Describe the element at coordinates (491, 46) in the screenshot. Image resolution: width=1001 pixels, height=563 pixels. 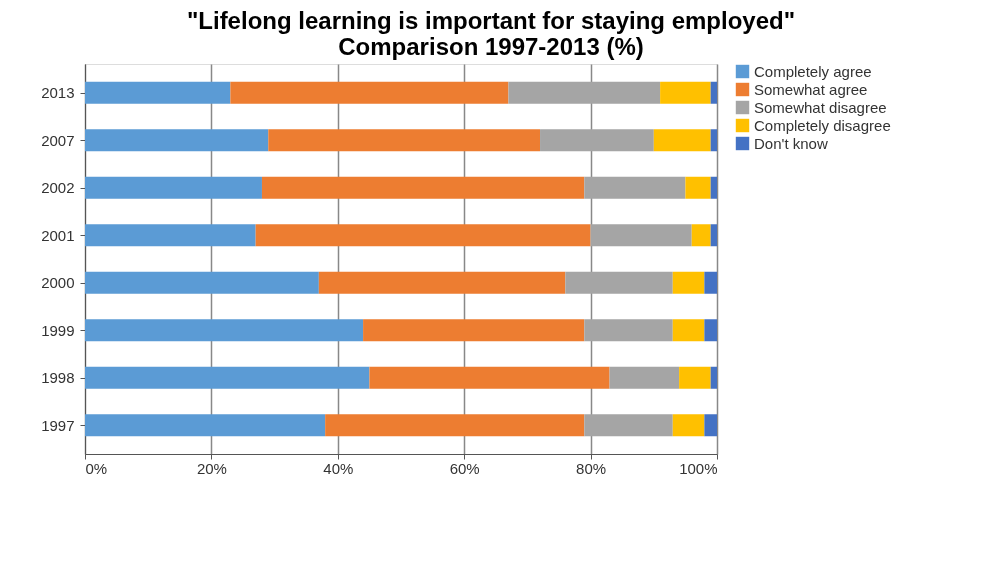
I see `text: Comparison 1997-2013 (%)` at that location.